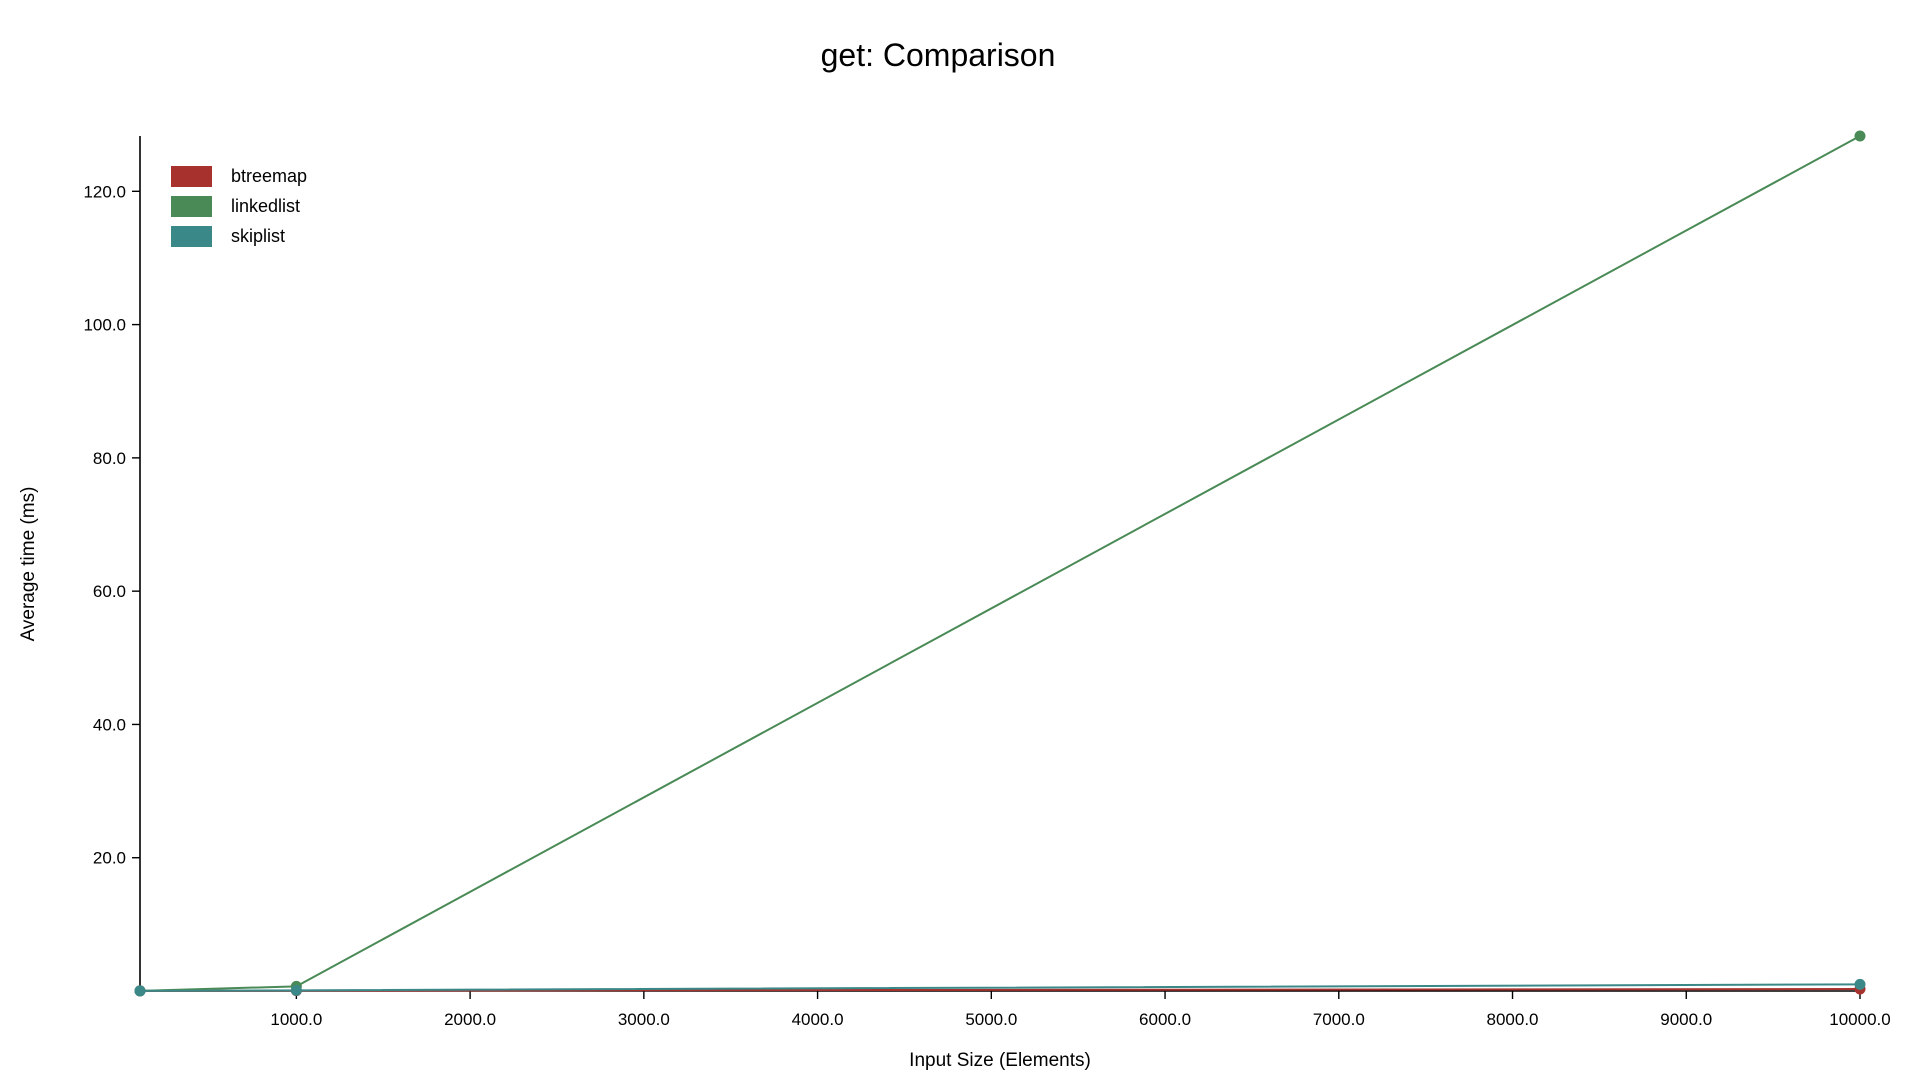 This screenshot has height=1092, width=1916. Describe the element at coordinates (109, 724) in the screenshot. I see `y-tick-label: 40.0` at that location.